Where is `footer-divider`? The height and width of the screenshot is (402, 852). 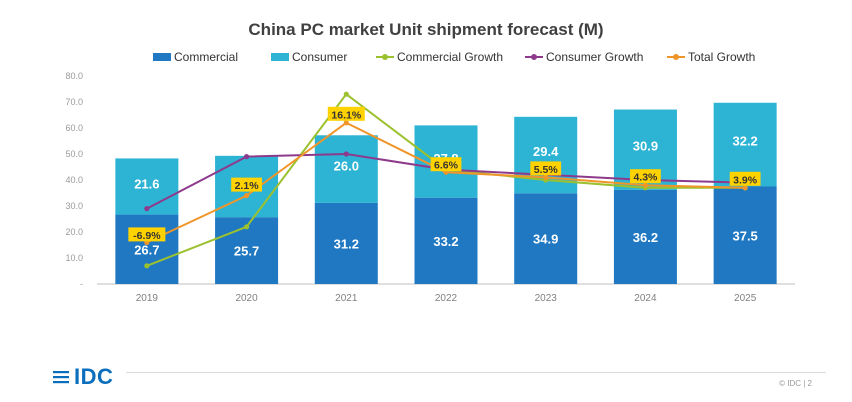
footer-divider is located at coordinates (476, 372).